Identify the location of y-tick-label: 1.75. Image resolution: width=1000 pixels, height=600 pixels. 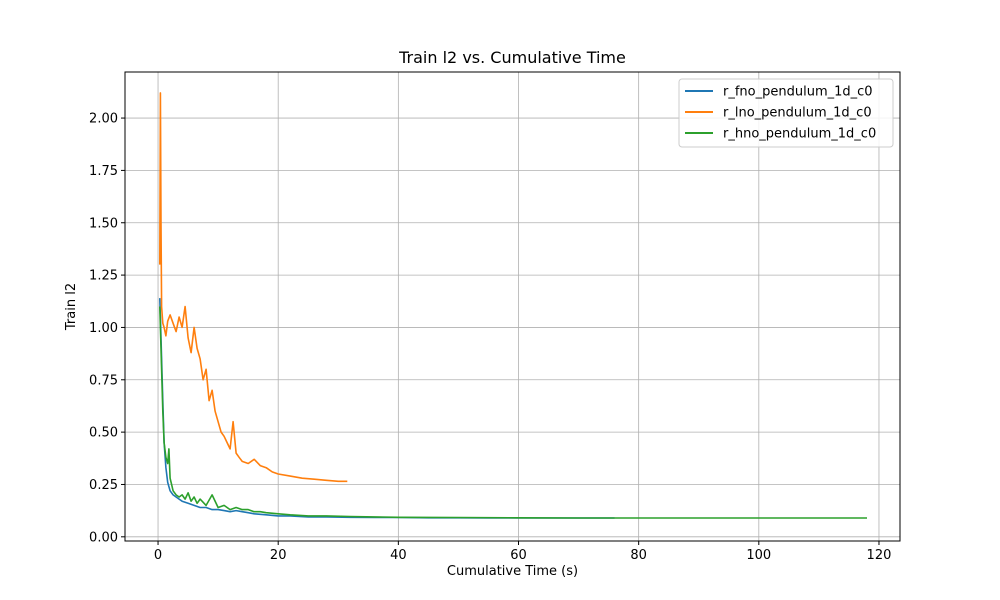
(103, 171).